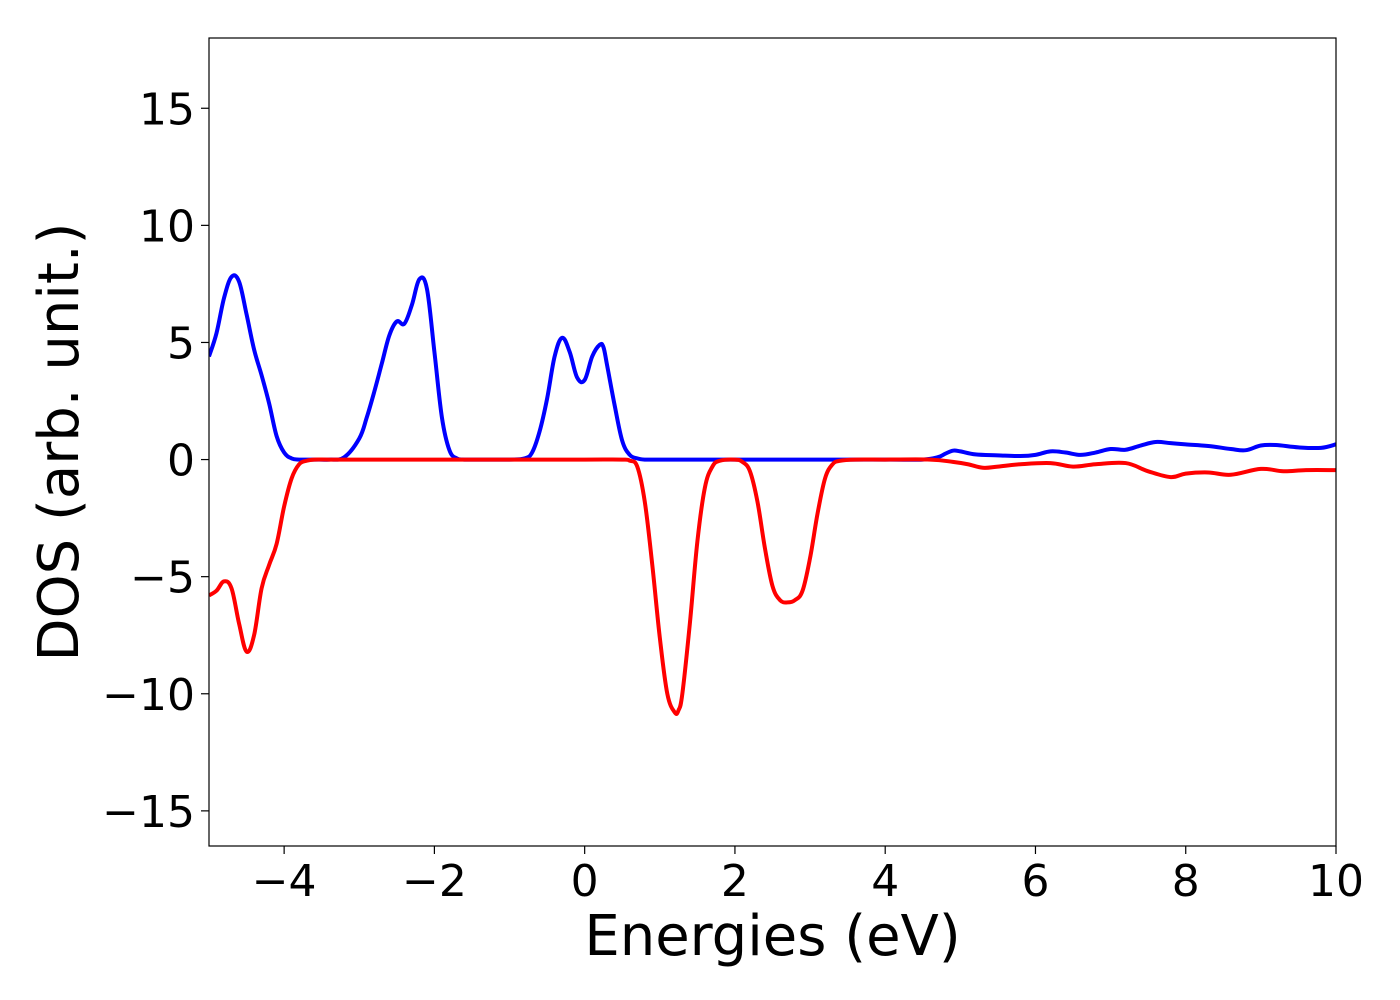 Image resolution: width=1400 pixels, height=1000 pixels. What do you see at coordinates (1336, 881) in the screenshot?
I see `x-tick-label: 10` at bounding box center [1336, 881].